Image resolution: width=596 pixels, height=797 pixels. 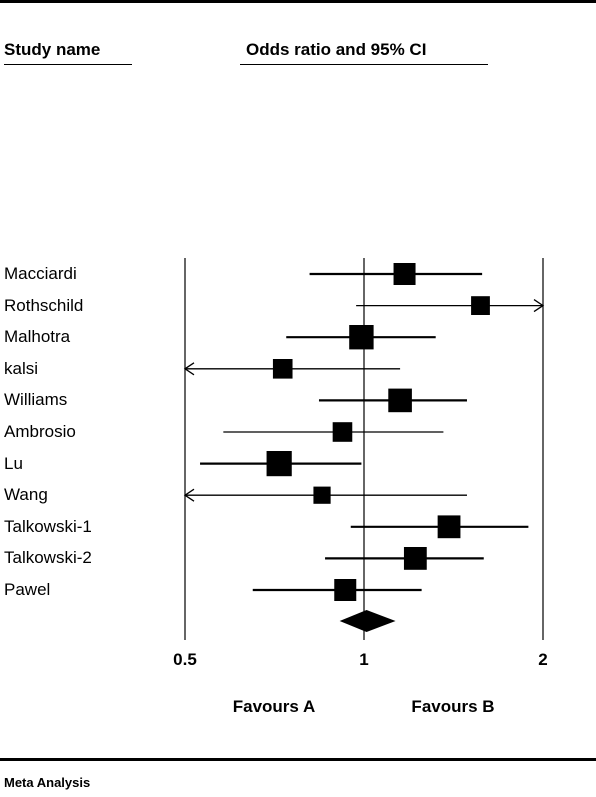 I want to click on summary-diamond, so click(x=367, y=621).